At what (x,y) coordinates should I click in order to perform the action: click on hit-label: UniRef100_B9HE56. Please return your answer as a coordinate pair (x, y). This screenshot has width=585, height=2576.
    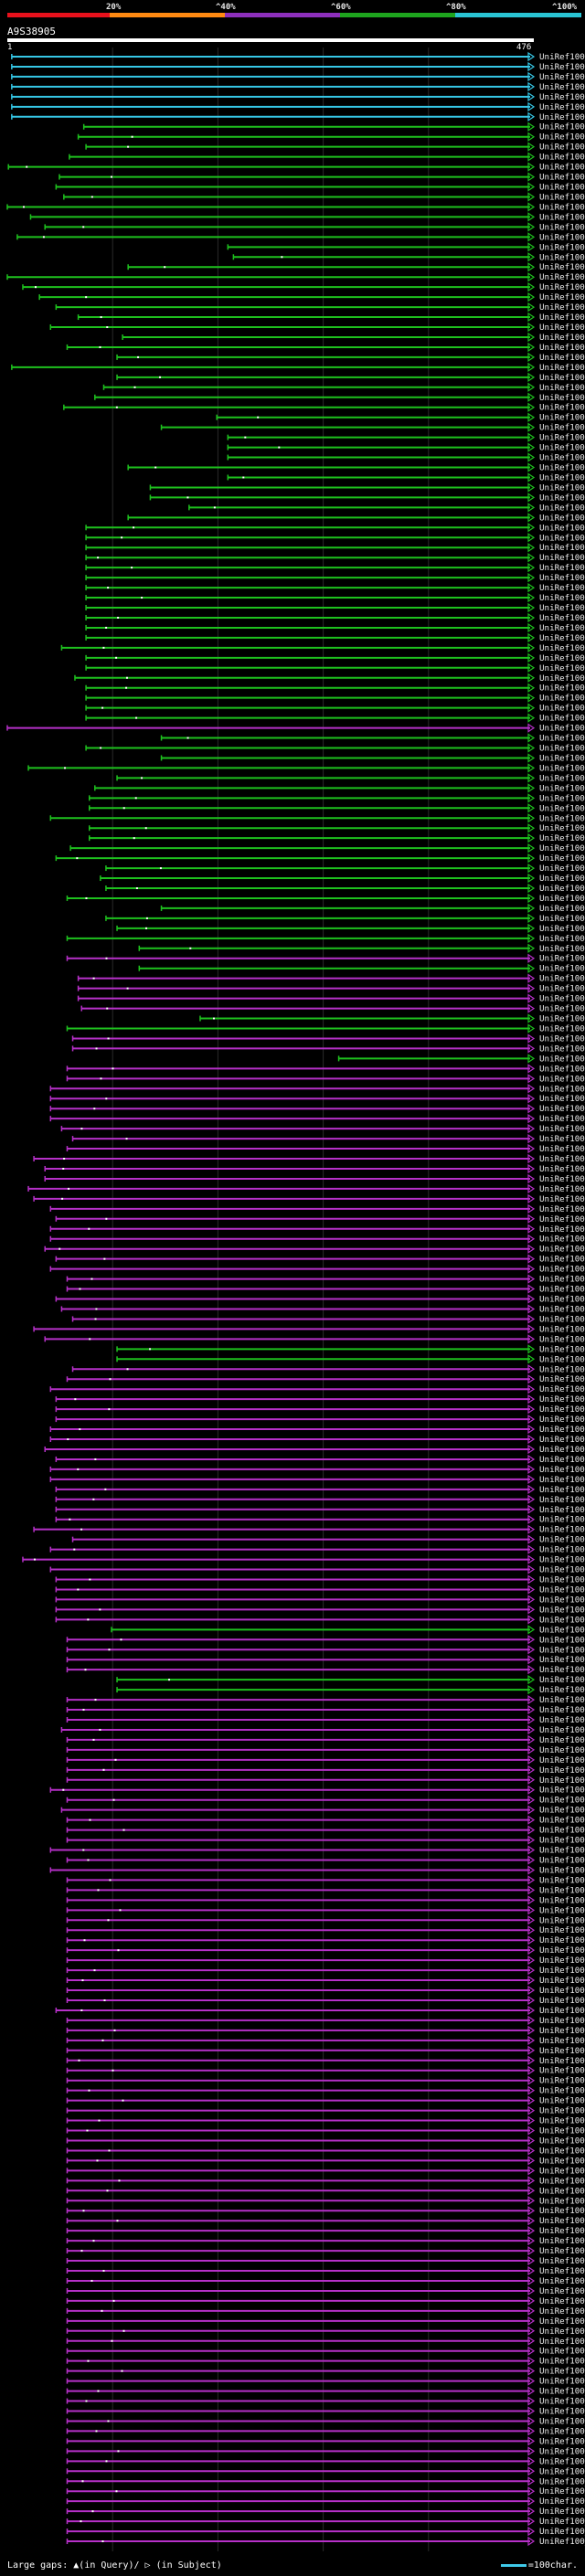
    Looking at the image, I should click on (562, 848).